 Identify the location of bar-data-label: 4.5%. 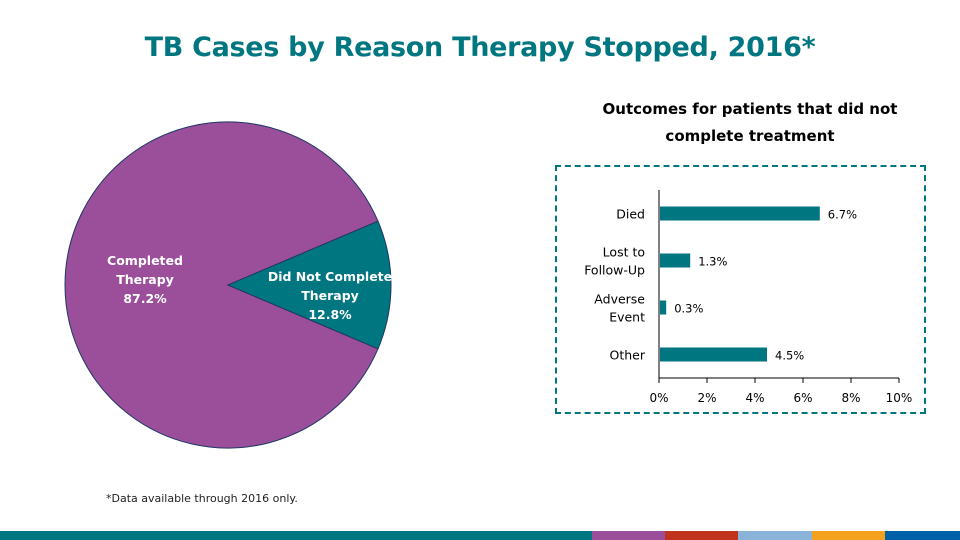
(789, 356).